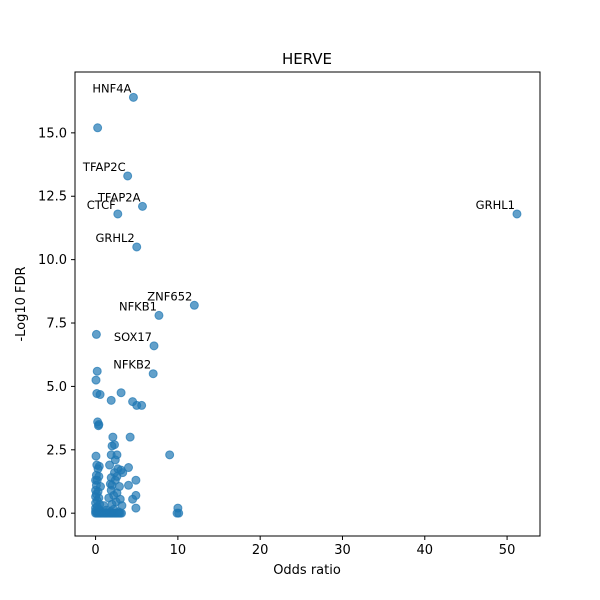 Image resolution: width=600 pixels, height=600 pixels. What do you see at coordinates (52, 197) in the screenshot?
I see `y-tick-label: 12.5` at bounding box center [52, 197].